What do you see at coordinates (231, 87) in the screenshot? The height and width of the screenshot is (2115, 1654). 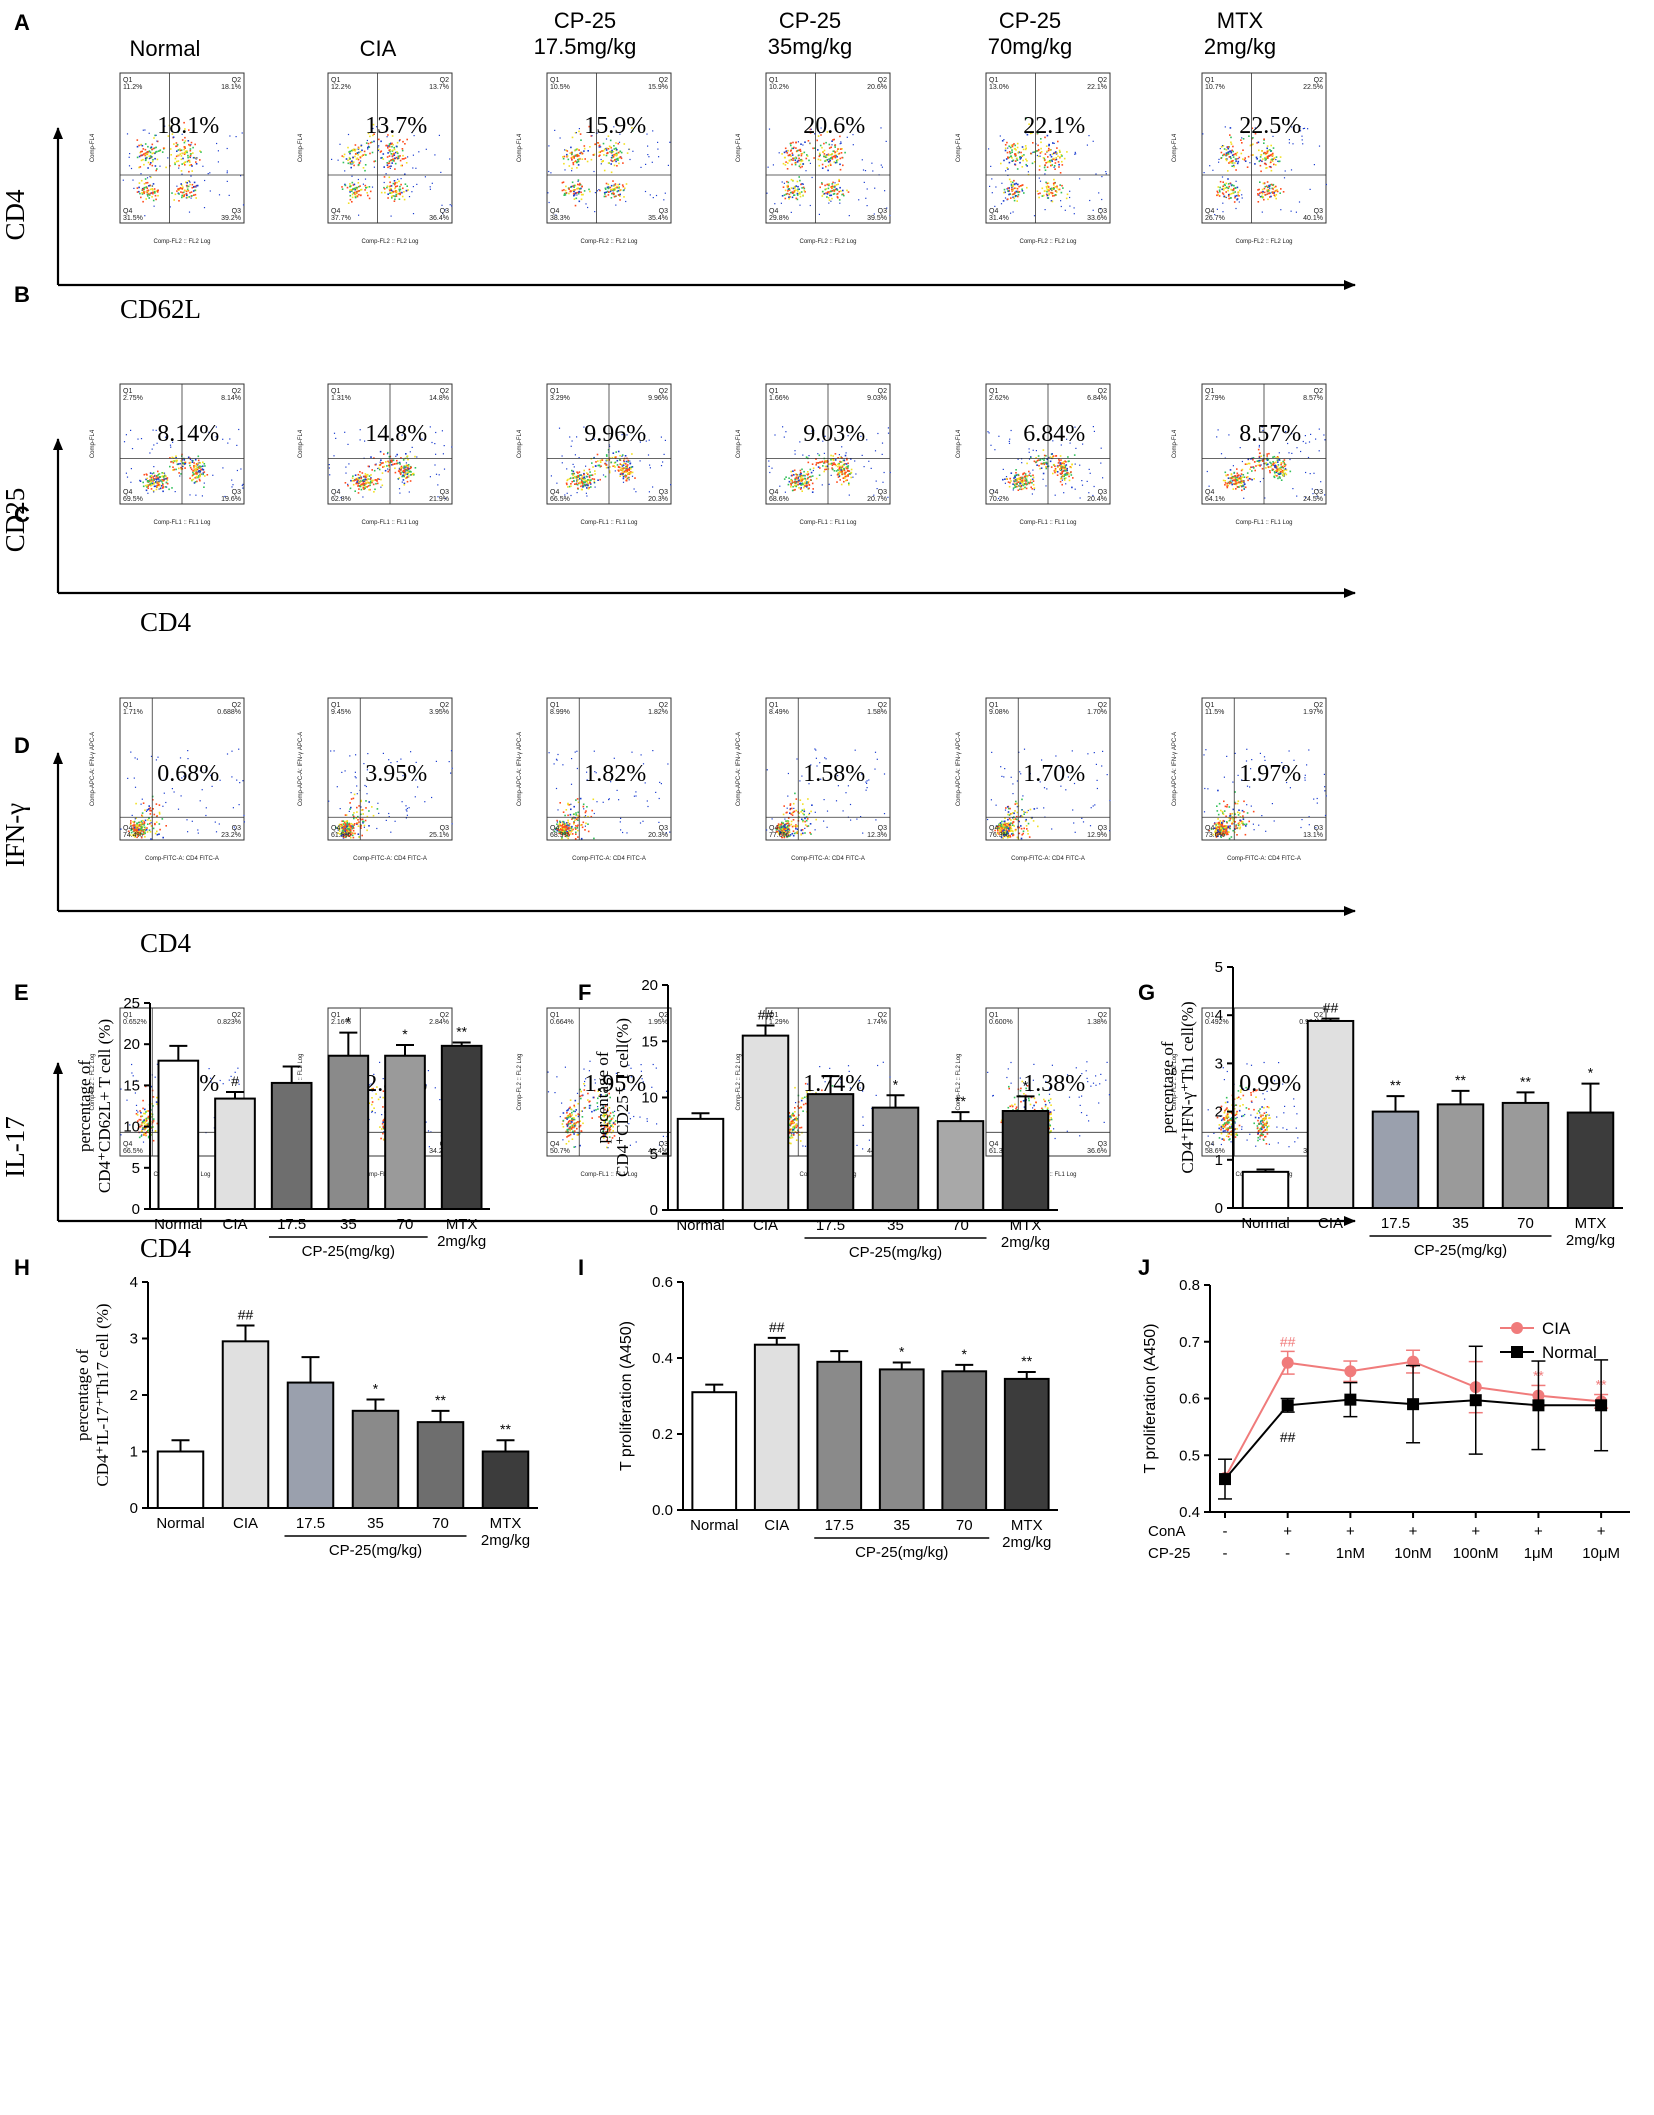 I see `quadrant-q2-value: 18.1%` at bounding box center [231, 87].